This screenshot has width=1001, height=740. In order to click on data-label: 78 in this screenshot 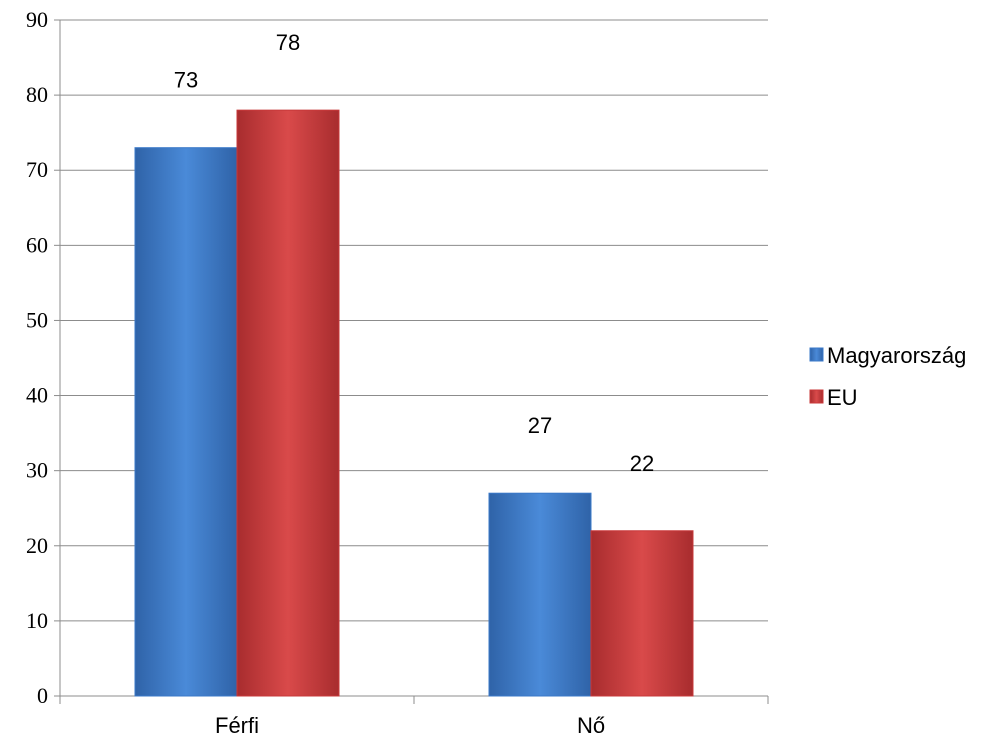, I will do `click(288, 42)`.